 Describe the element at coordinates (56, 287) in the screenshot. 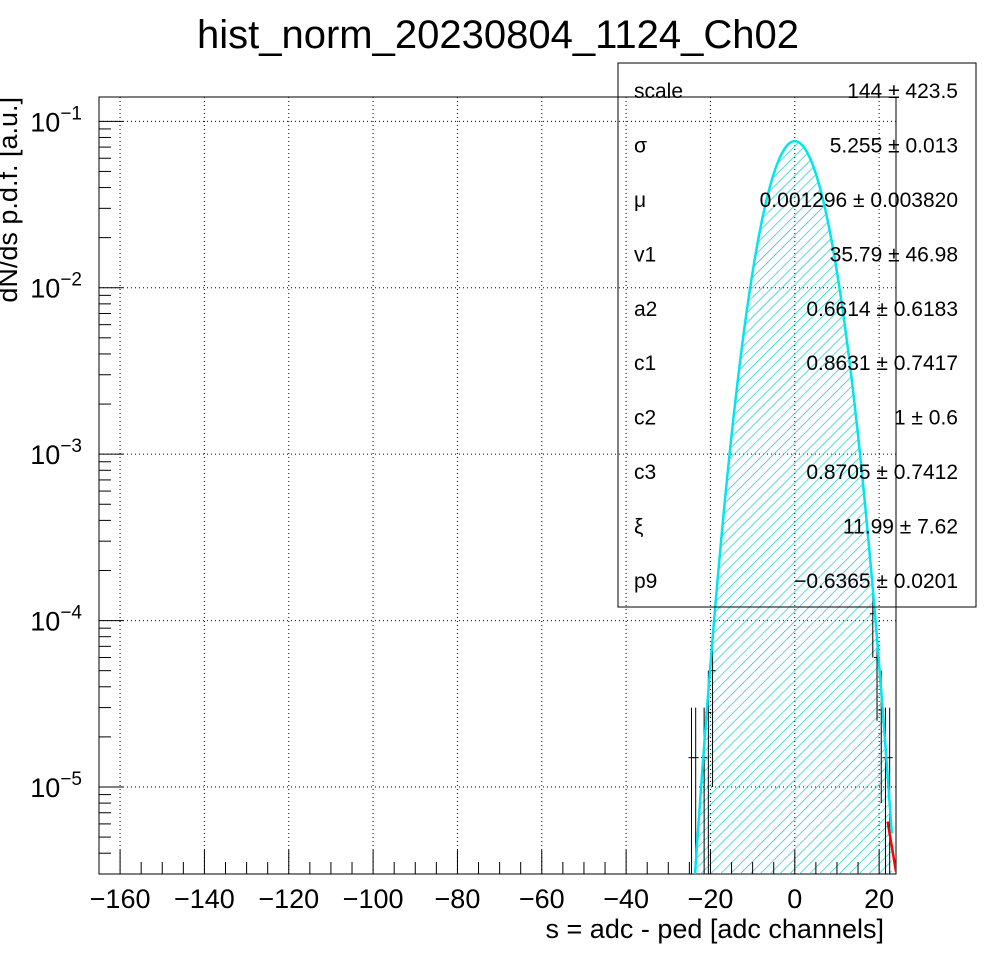

I see `y-tick-label: 10⁻²` at that location.